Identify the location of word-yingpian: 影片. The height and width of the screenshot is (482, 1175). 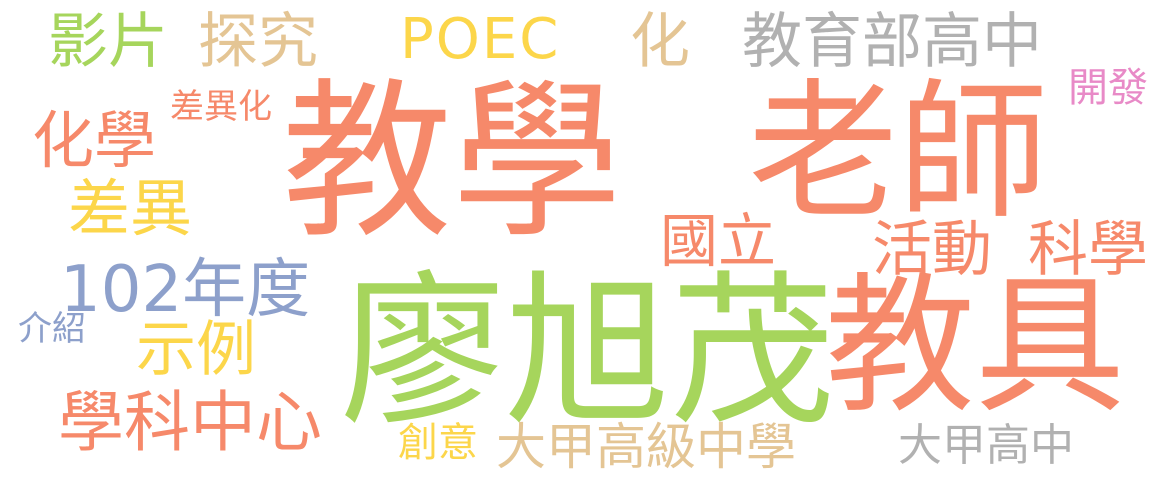
(108, 42).